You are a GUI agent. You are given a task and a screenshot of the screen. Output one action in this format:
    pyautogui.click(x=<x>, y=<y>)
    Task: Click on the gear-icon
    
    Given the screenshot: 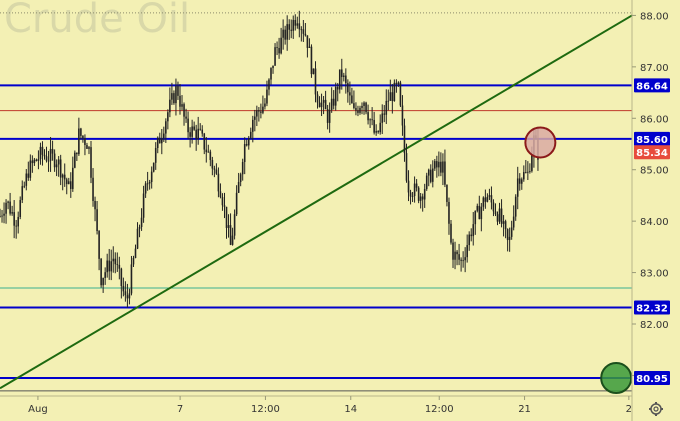 What is the action you would take?
    pyautogui.click(x=656, y=409)
    